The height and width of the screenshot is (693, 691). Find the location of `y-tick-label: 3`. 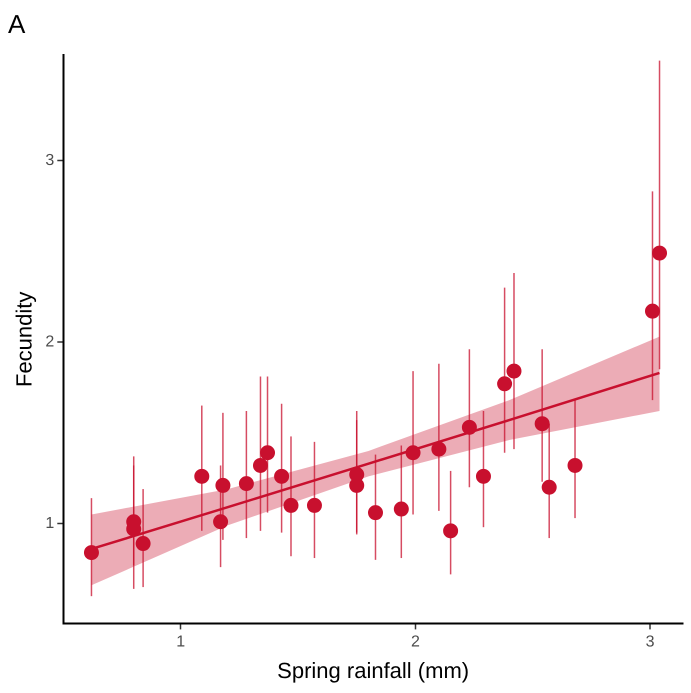

y-tick-label: 3 is located at coordinates (49, 160).